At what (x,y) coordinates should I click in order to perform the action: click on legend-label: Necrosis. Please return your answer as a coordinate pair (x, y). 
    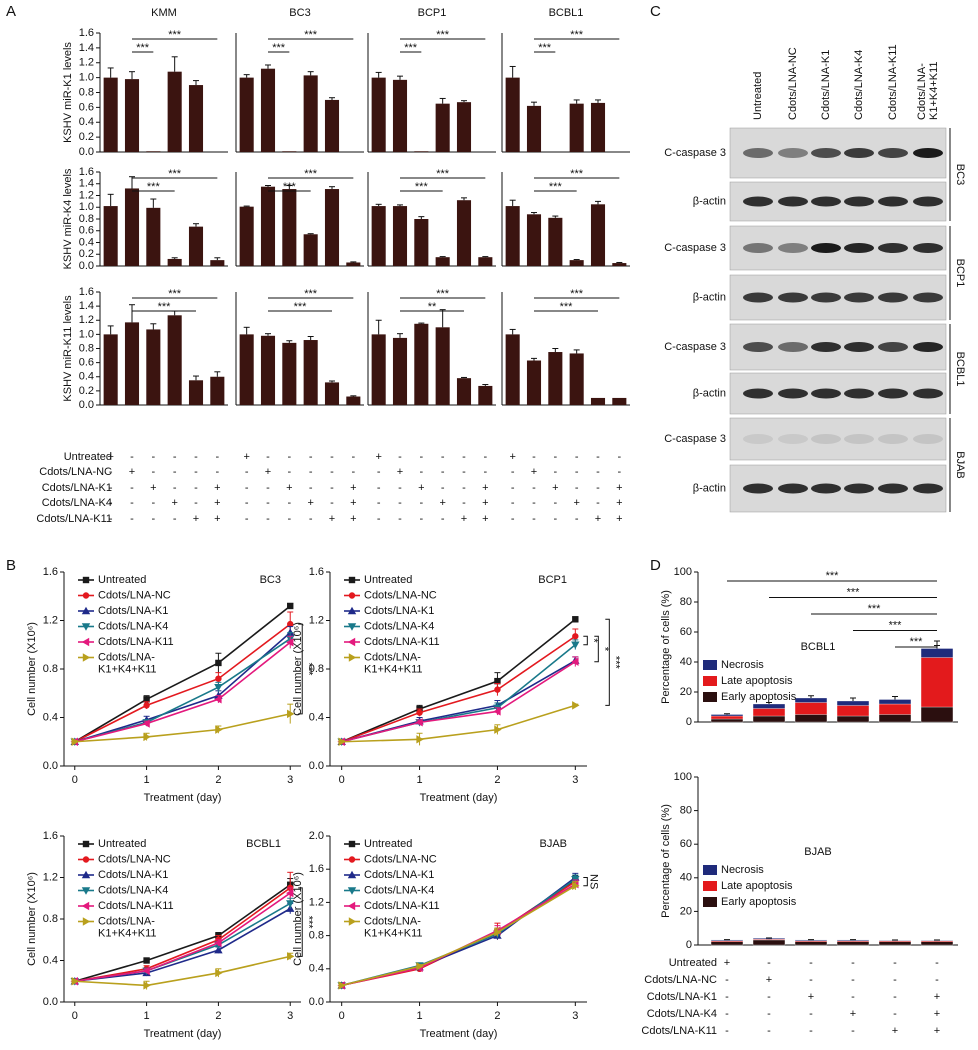
    Looking at the image, I should click on (742, 870).